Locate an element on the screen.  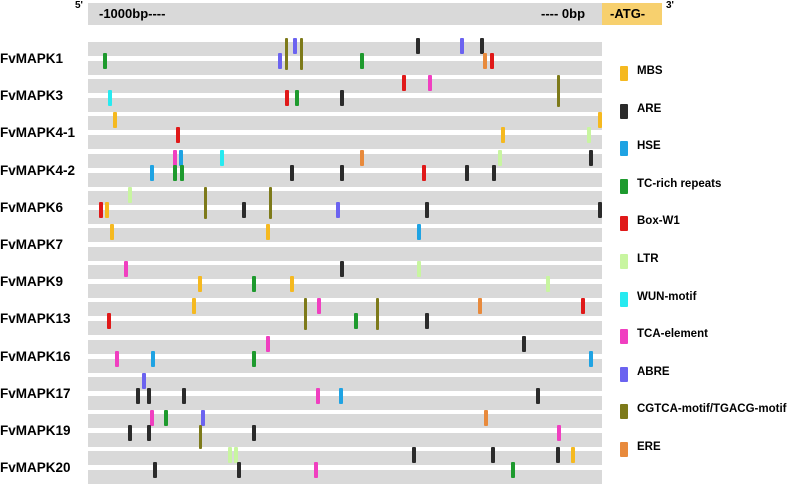
legend-label: ARE is located at coordinates (649, 108).